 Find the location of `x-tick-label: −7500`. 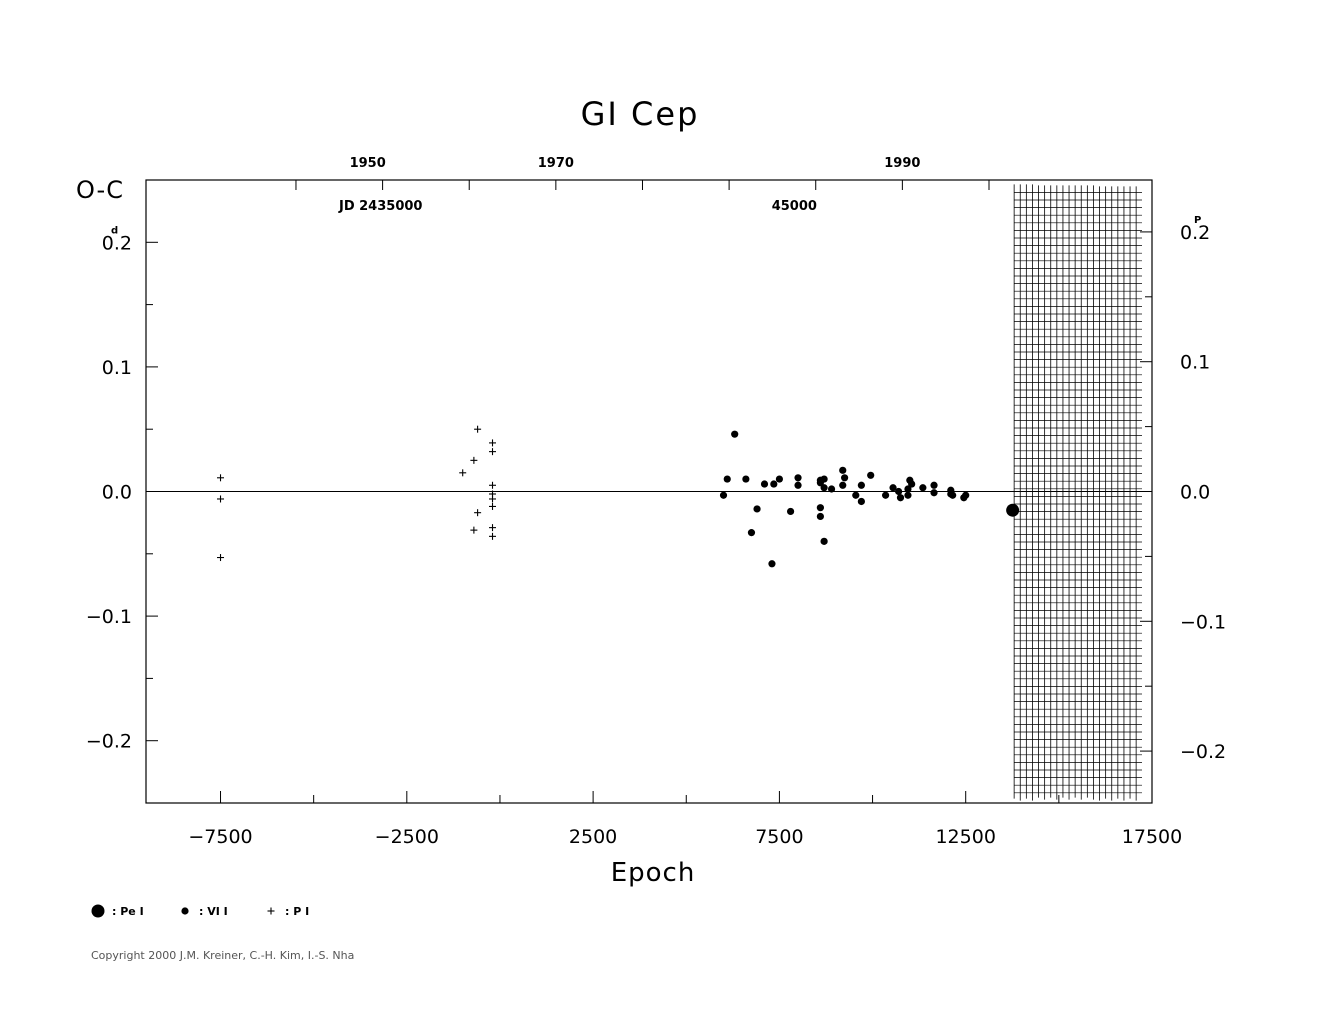

x-tick-label: −7500 is located at coordinates (220, 837).